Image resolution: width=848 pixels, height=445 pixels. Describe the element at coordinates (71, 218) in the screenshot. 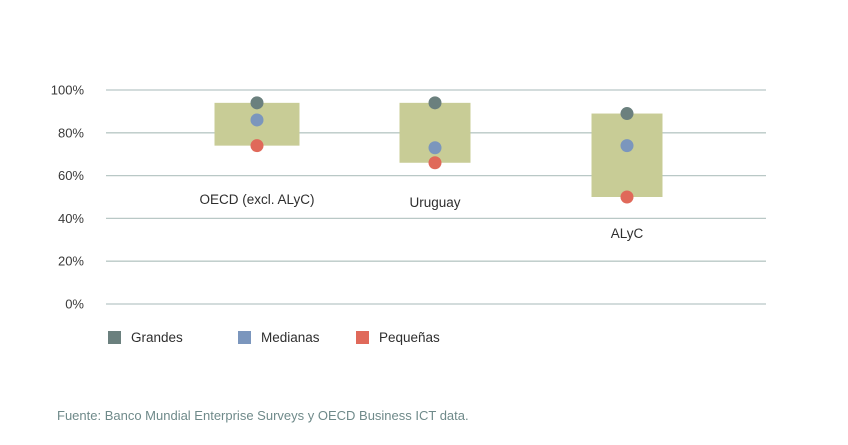

I see `y-tick-label: 40%` at that location.